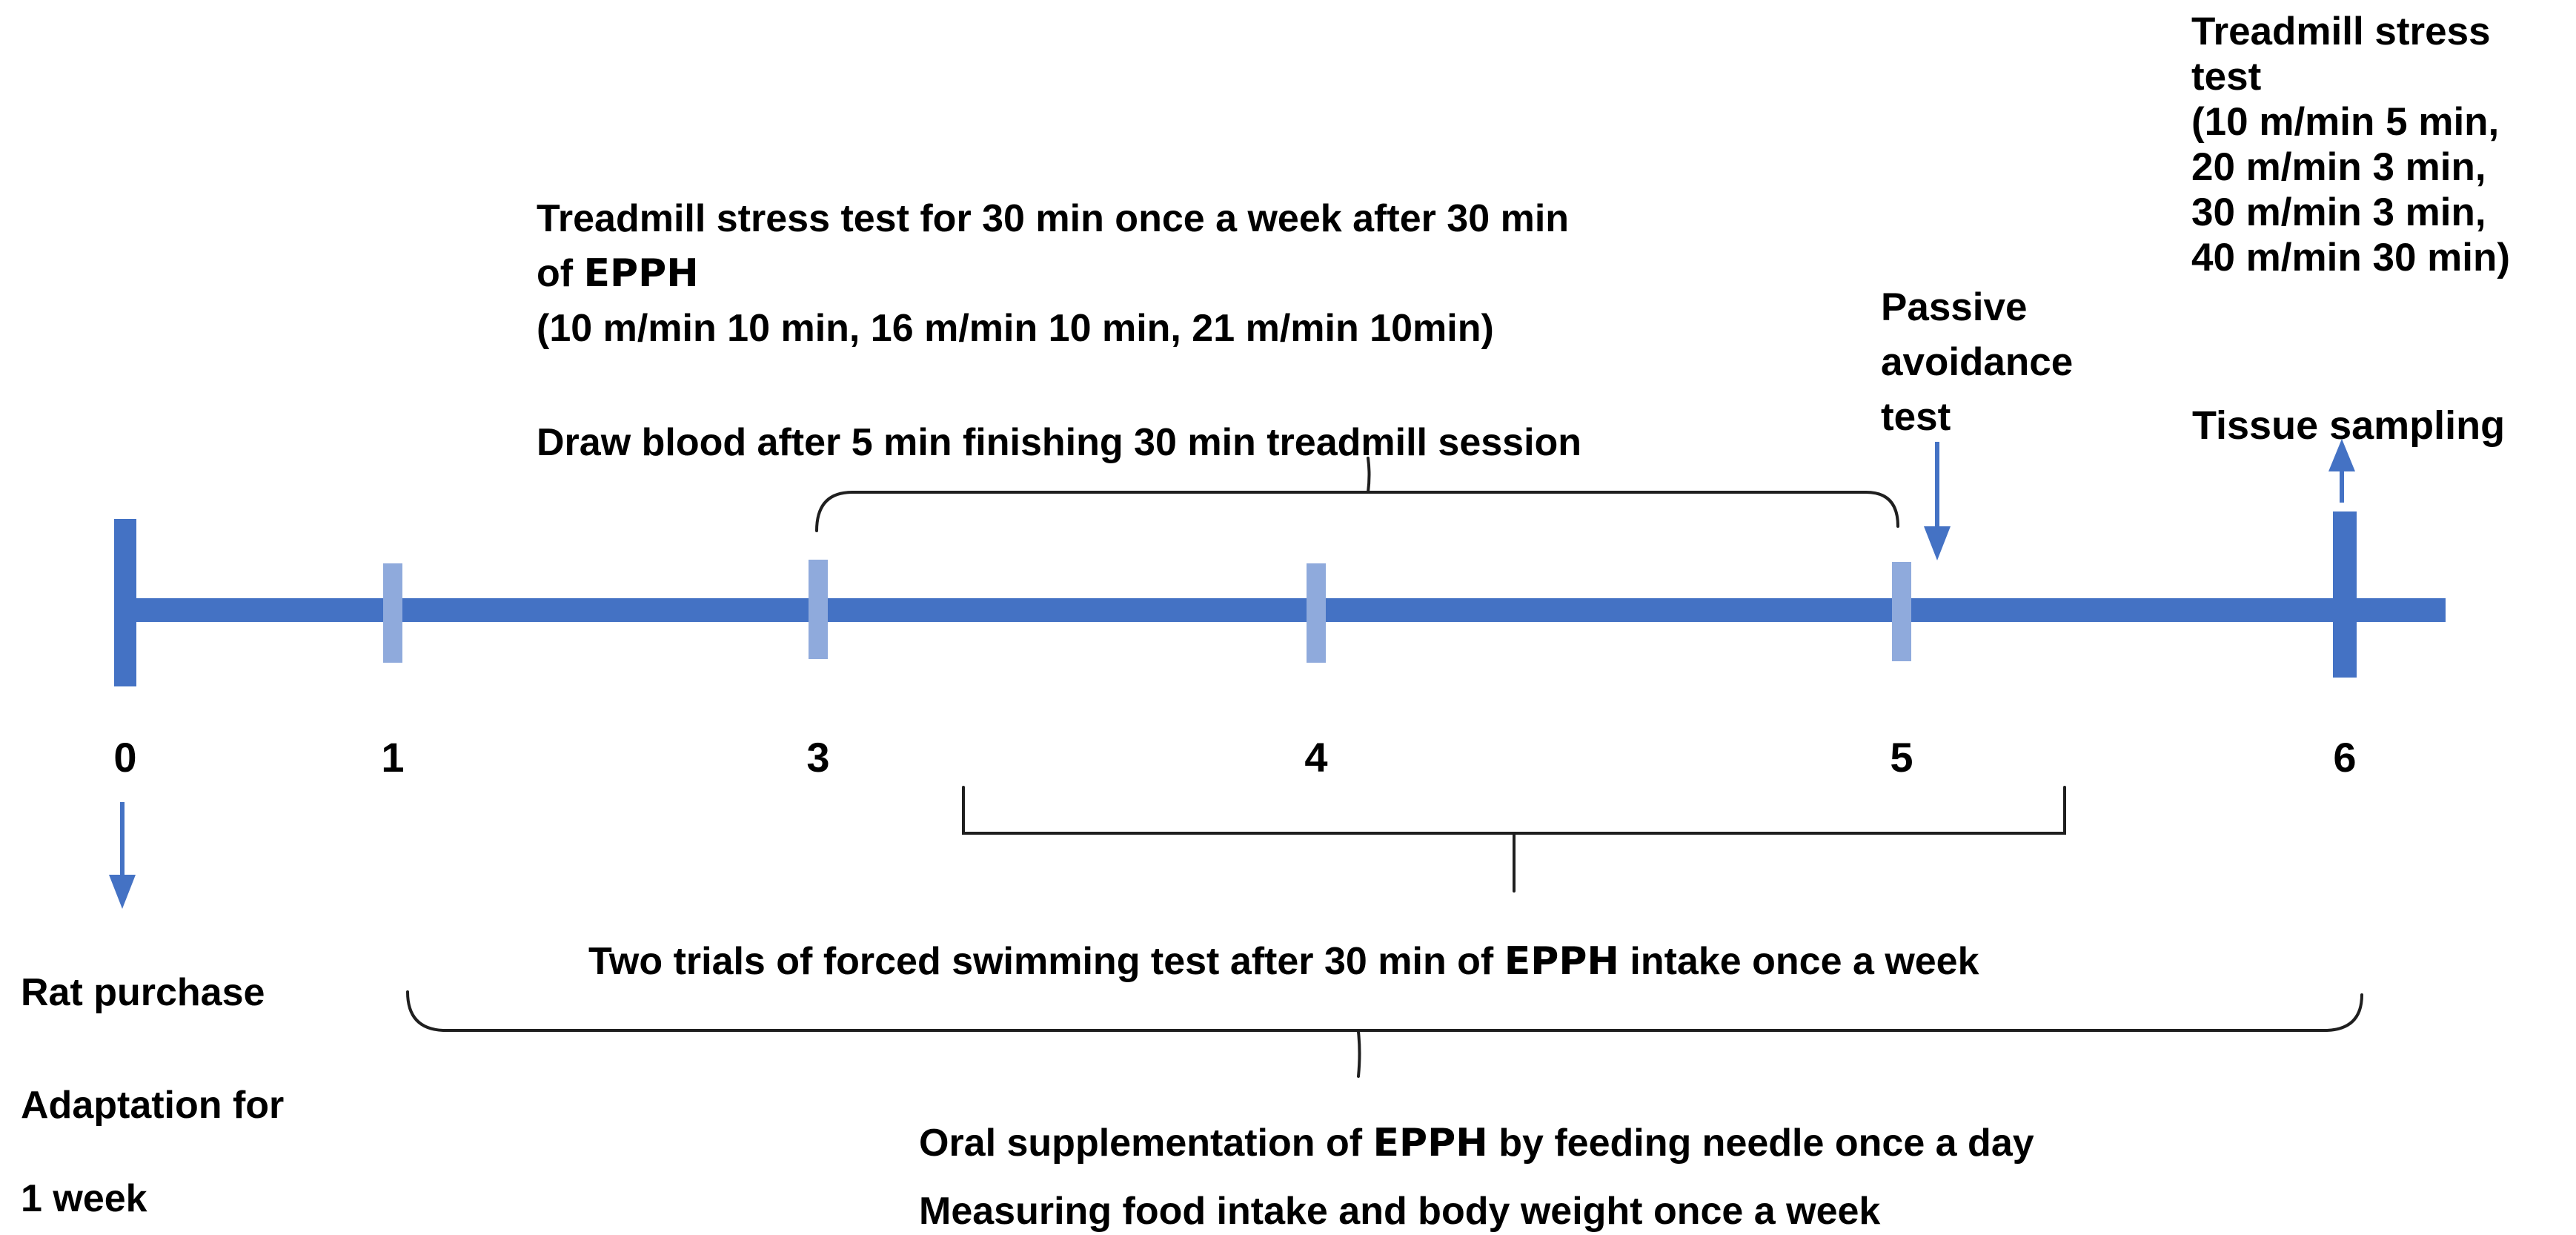  Describe the element at coordinates (1384, 1034) in the screenshot. I see `oral-supplementation-bracket` at that location.